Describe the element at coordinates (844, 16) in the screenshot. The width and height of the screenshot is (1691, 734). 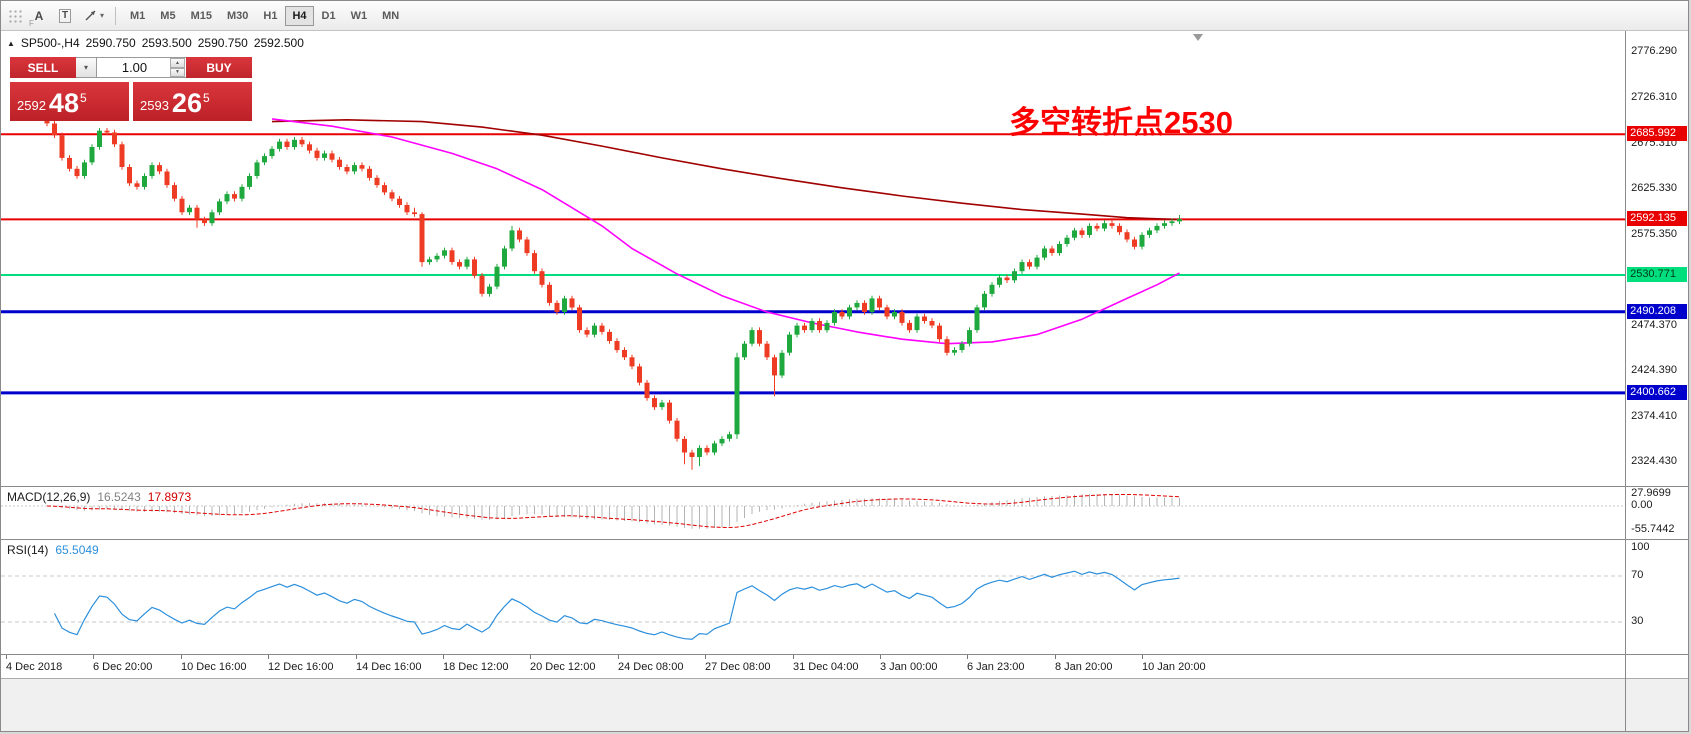
I see `toolbar: F A T ▾ M1 M5 M15 M30 H1 H4 D1 W1 MN` at that location.